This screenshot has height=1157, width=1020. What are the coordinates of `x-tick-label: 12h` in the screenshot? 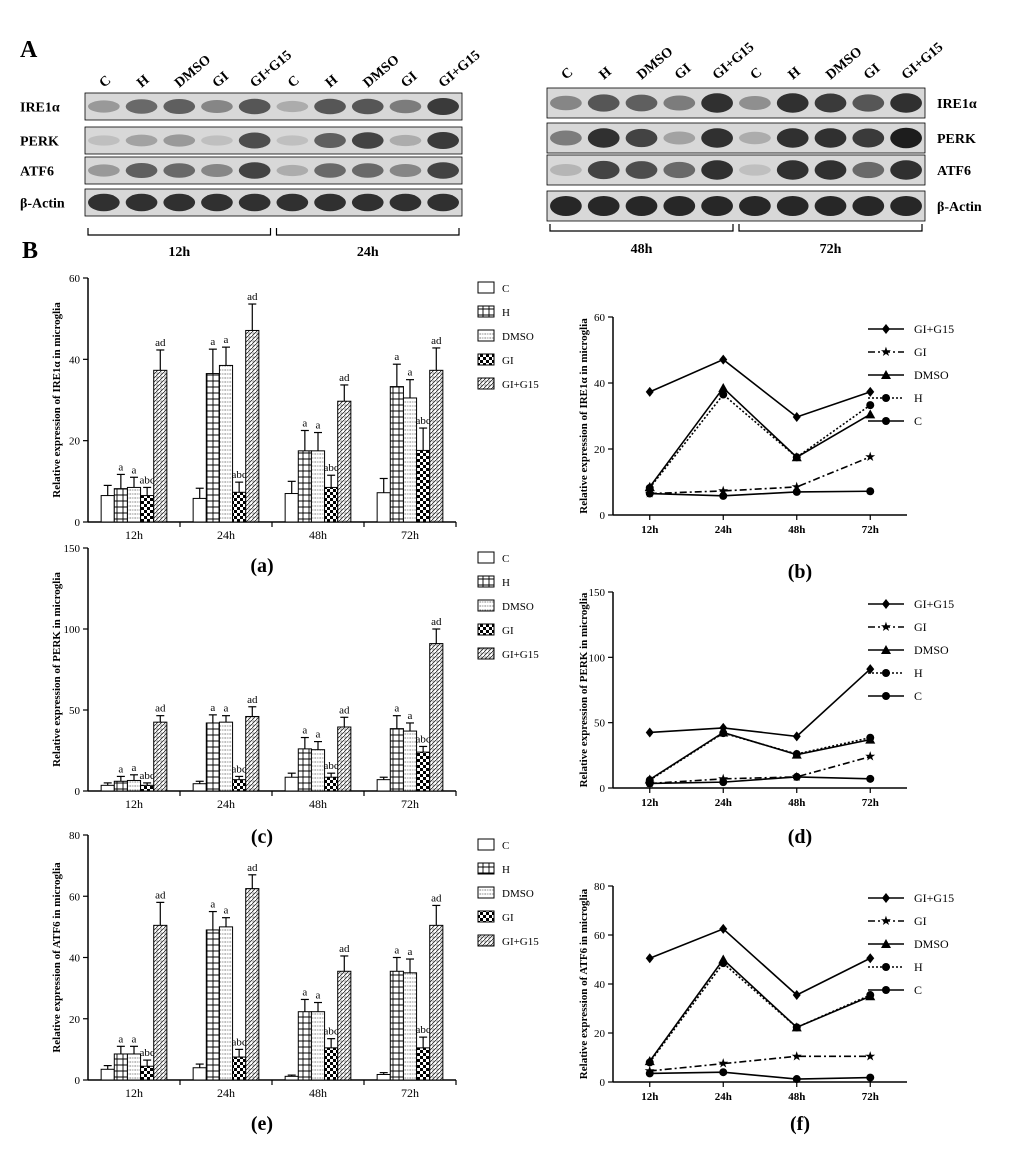 It's located at (649, 803).